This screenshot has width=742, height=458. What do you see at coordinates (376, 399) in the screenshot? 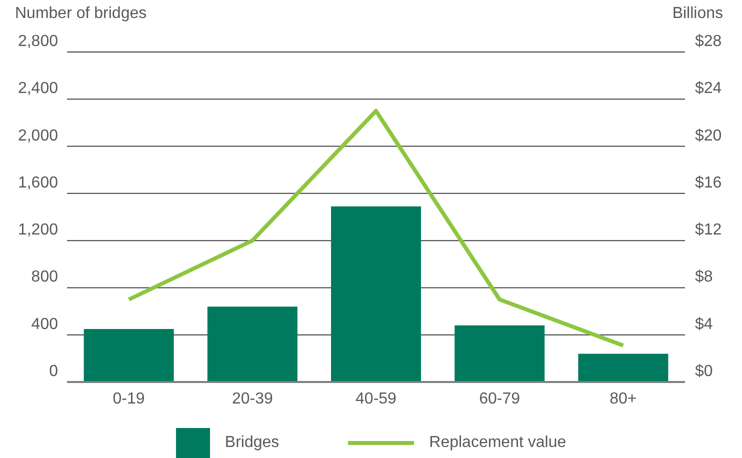
I see `x-tick-label: 40-59` at bounding box center [376, 399].